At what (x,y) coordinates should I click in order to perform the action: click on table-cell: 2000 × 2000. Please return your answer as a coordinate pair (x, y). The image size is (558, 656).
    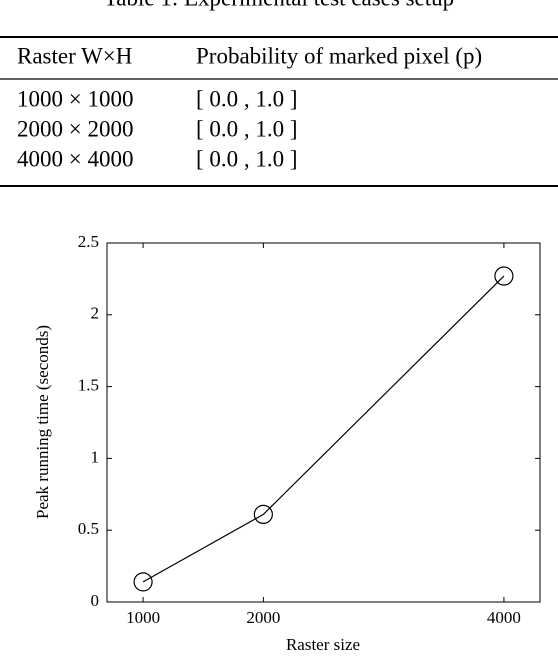
    Looking at the image, I should click on (75, 128).